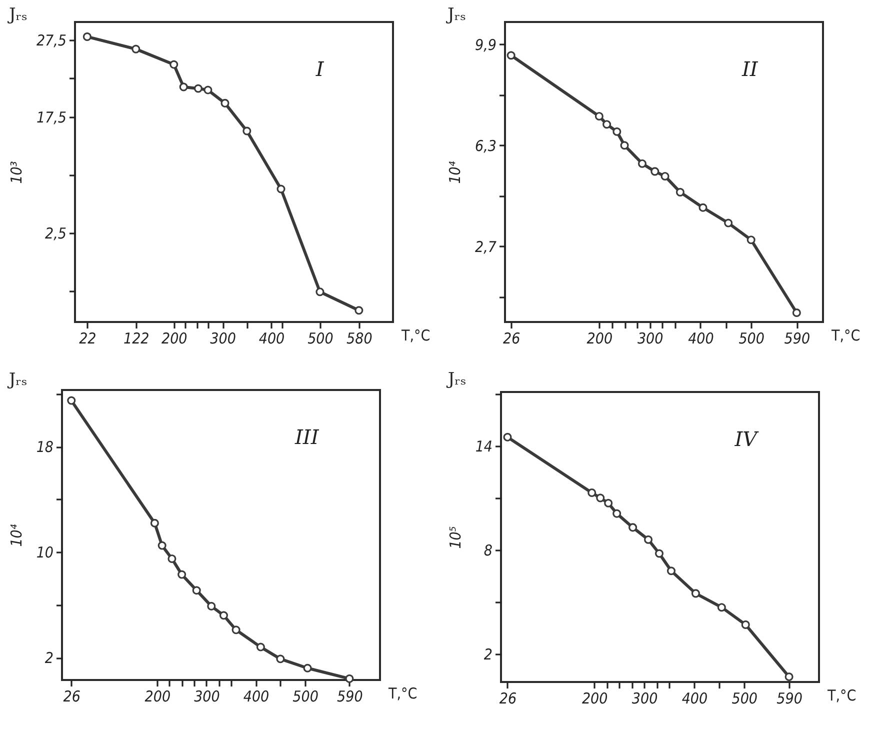 The height and width of the screenshot is (729, 879). I want to click on x-tick-label: 22, so click(87, 339).